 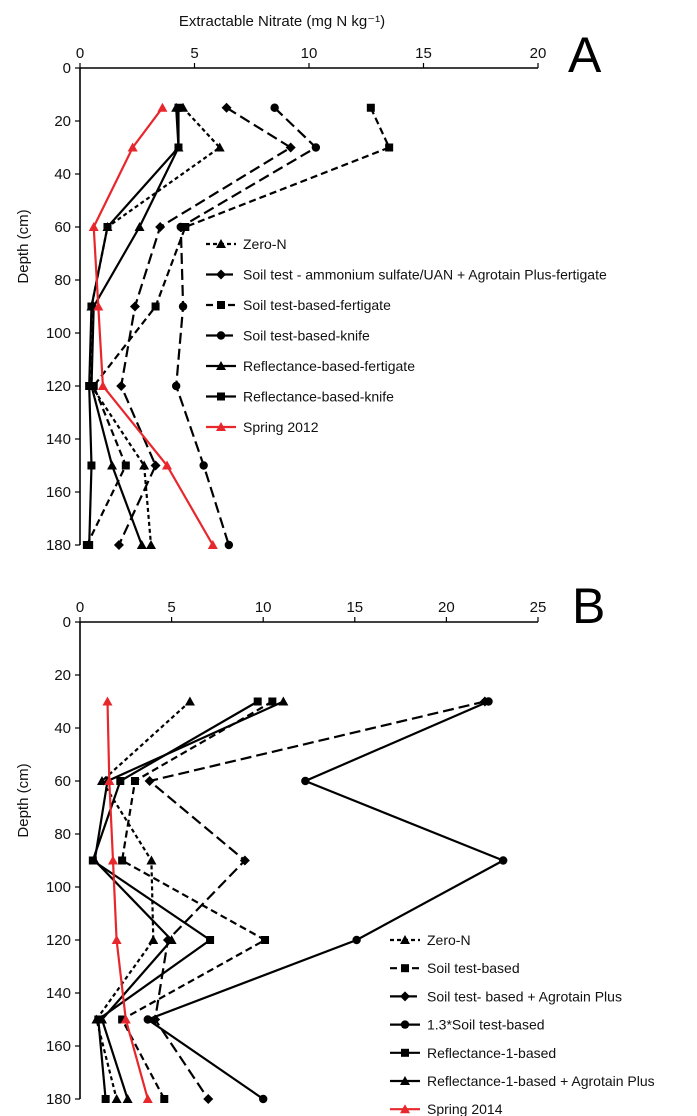 I want to click on legend-label: Soil test-based, so click(x=473, y=968).